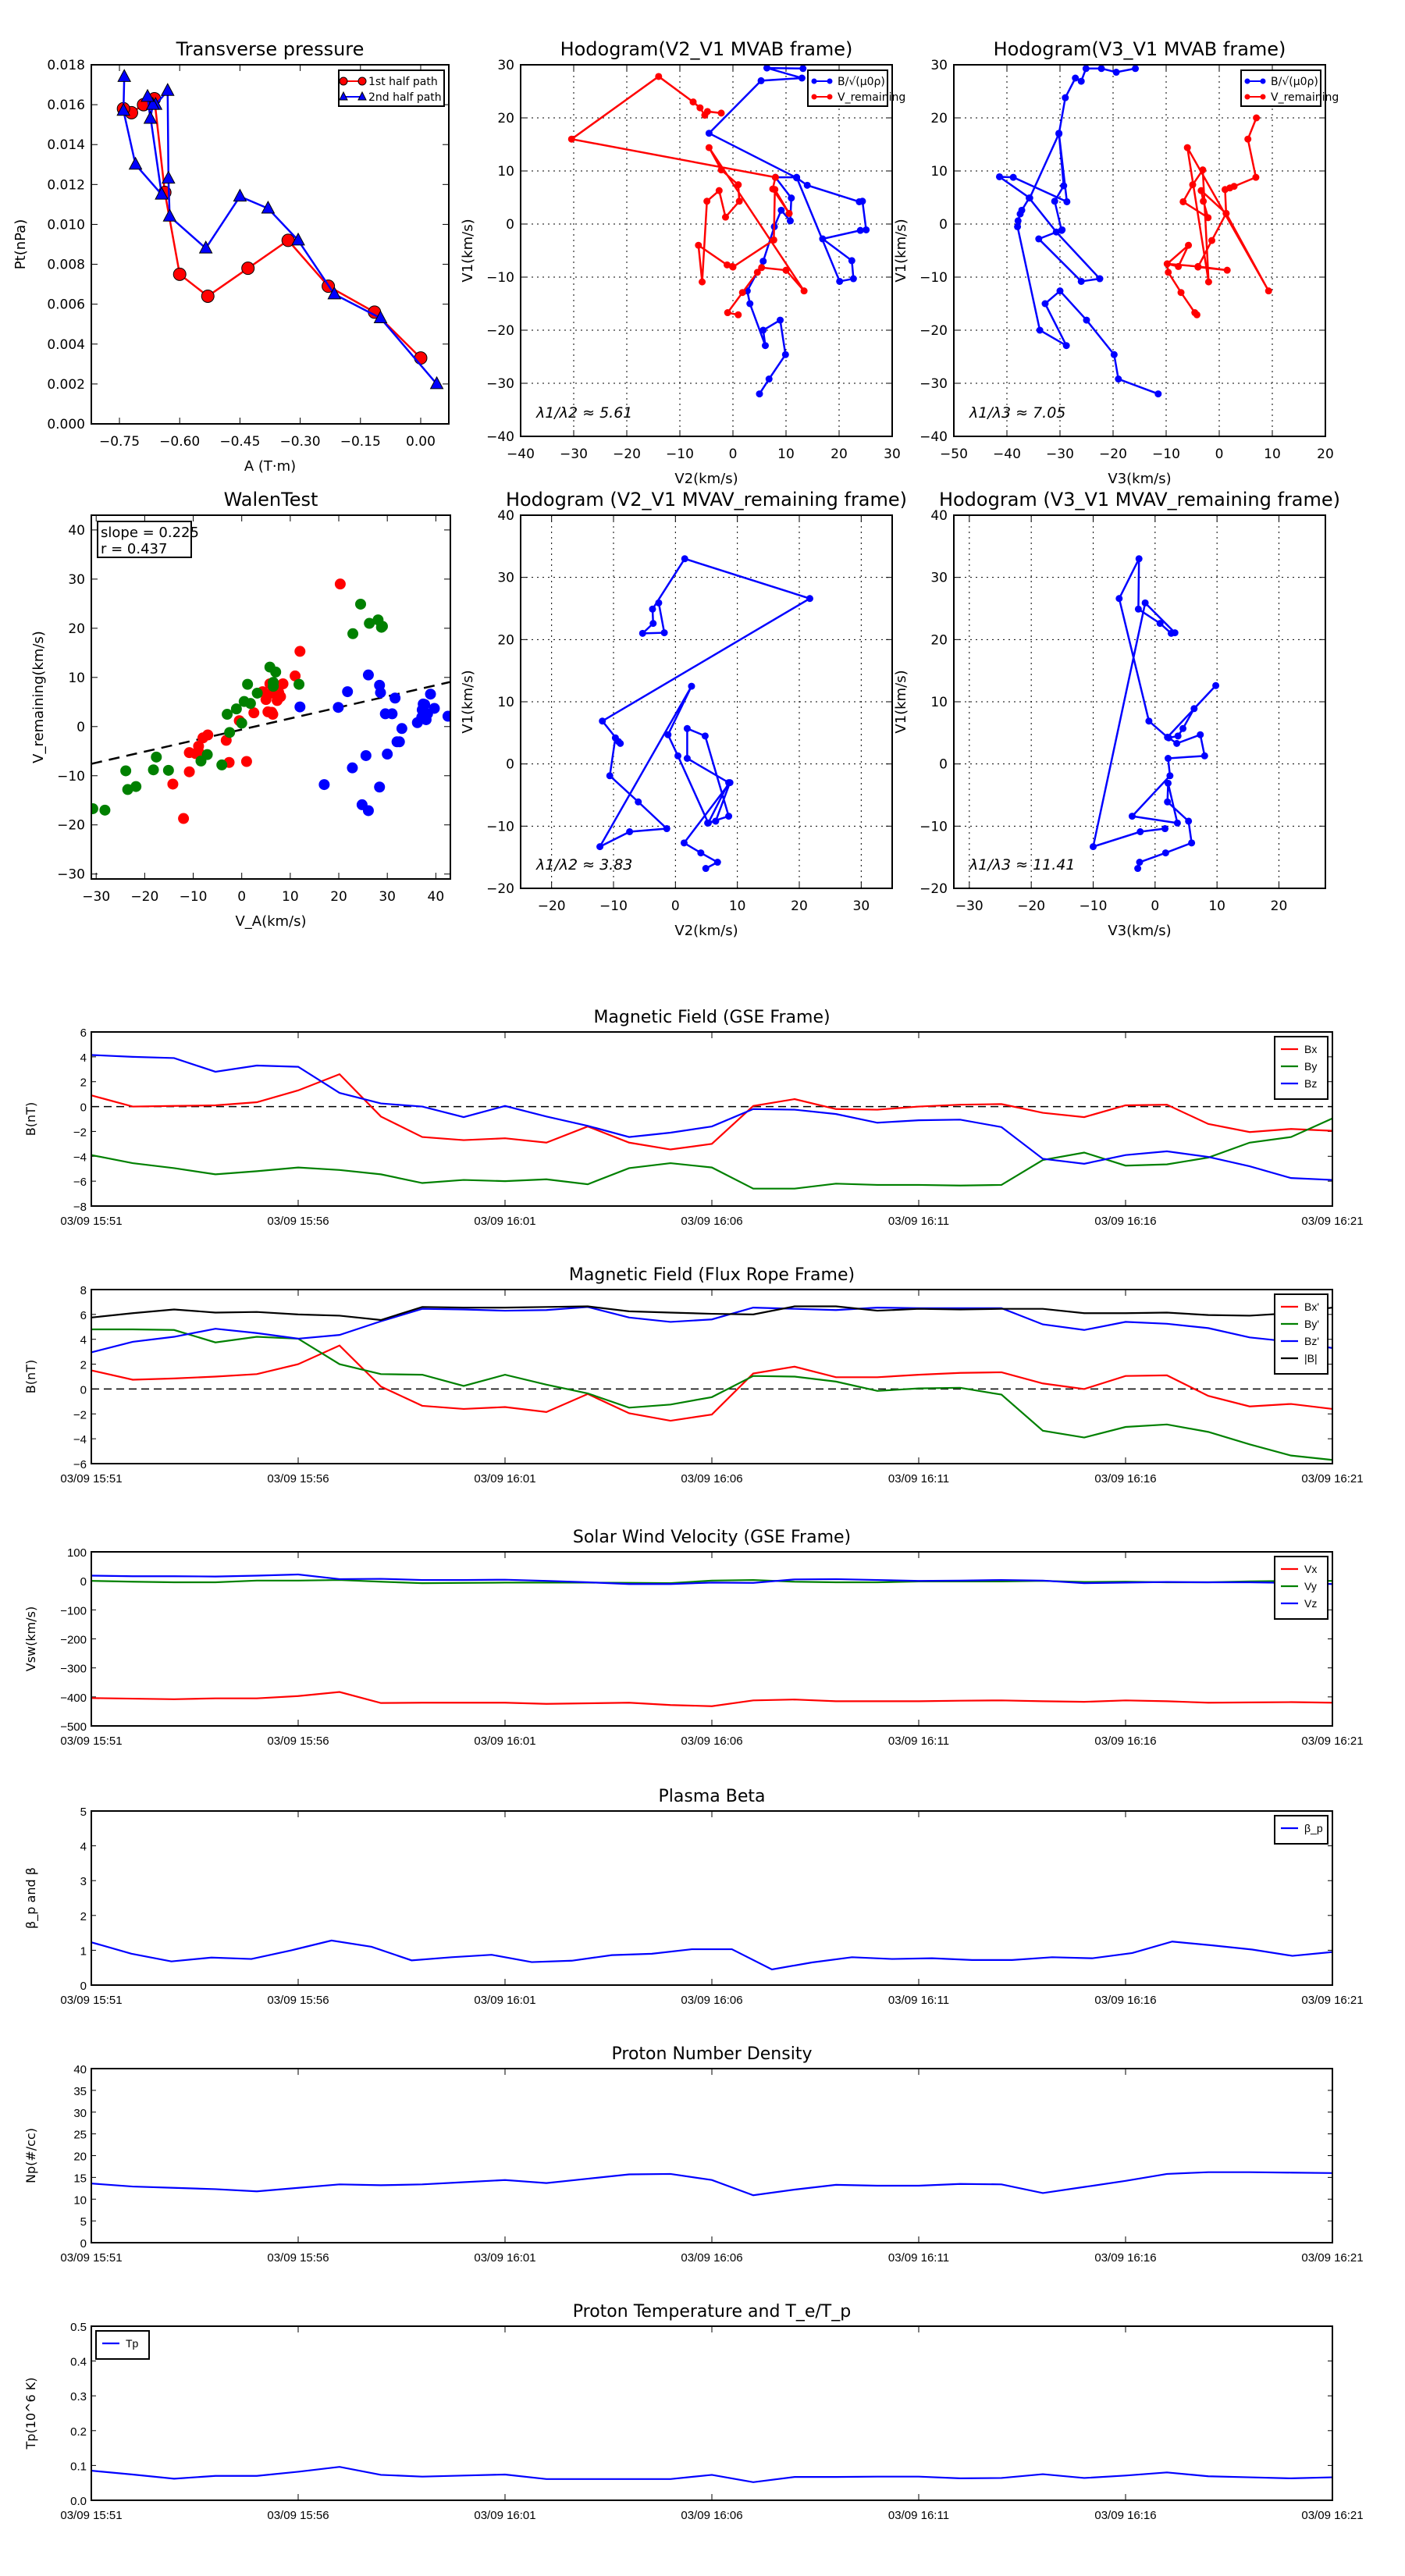 Image resolution: width=1405 pixels, height=2576 pixels. Describe the element at coordinates (84, 1108) in the screenshot. I see `y-tick-label: 0` at that location.